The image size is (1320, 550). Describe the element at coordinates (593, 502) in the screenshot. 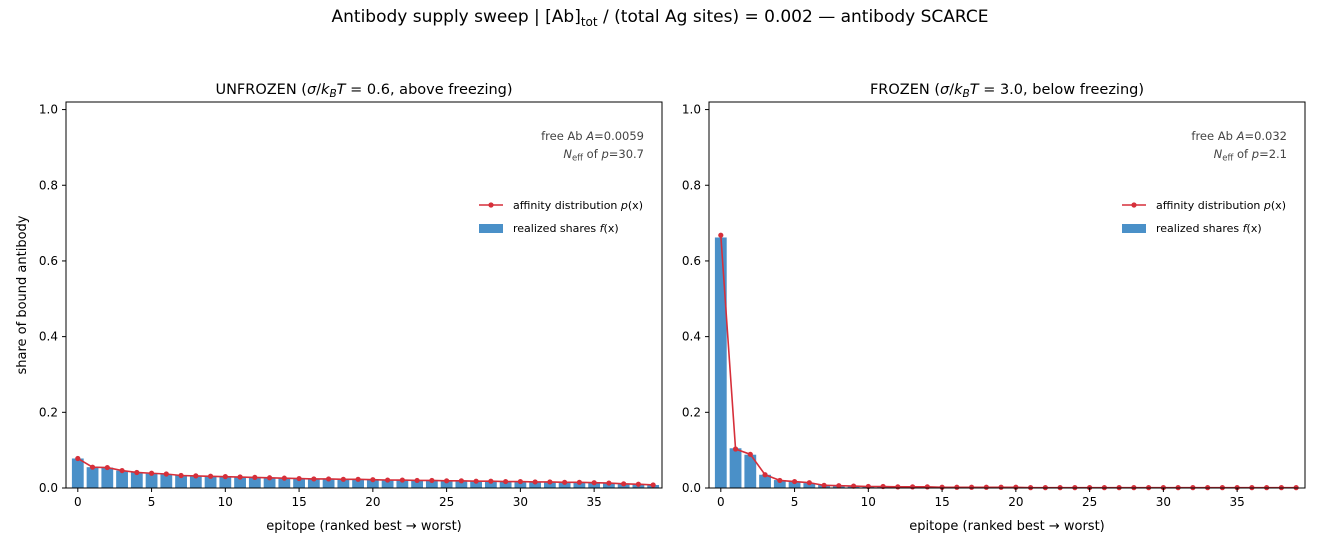

I see `x-tick-label: 35` at that location.